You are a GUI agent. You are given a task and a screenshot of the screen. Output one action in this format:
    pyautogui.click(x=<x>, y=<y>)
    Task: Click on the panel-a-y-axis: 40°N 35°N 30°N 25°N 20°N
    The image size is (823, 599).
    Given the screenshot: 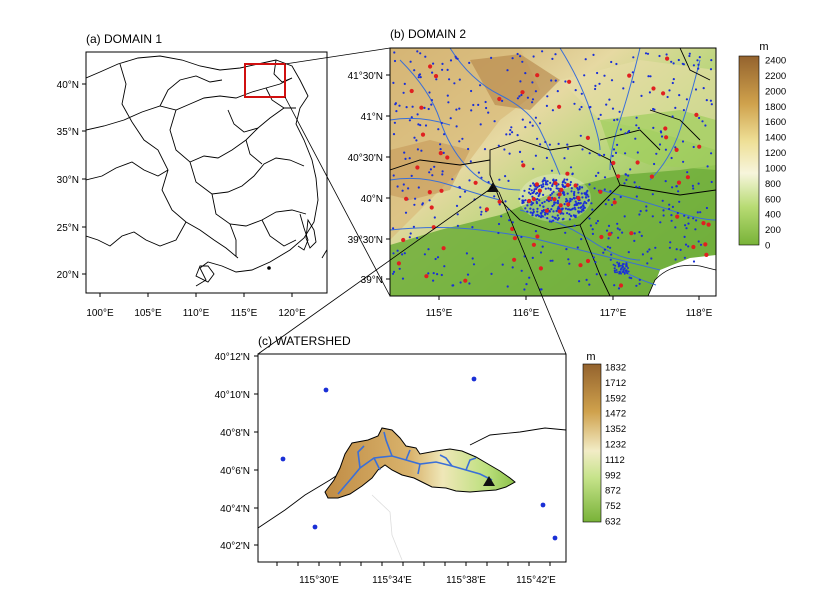 What is the action you would take?
    pyautogui.click(x=71, y=180)
    